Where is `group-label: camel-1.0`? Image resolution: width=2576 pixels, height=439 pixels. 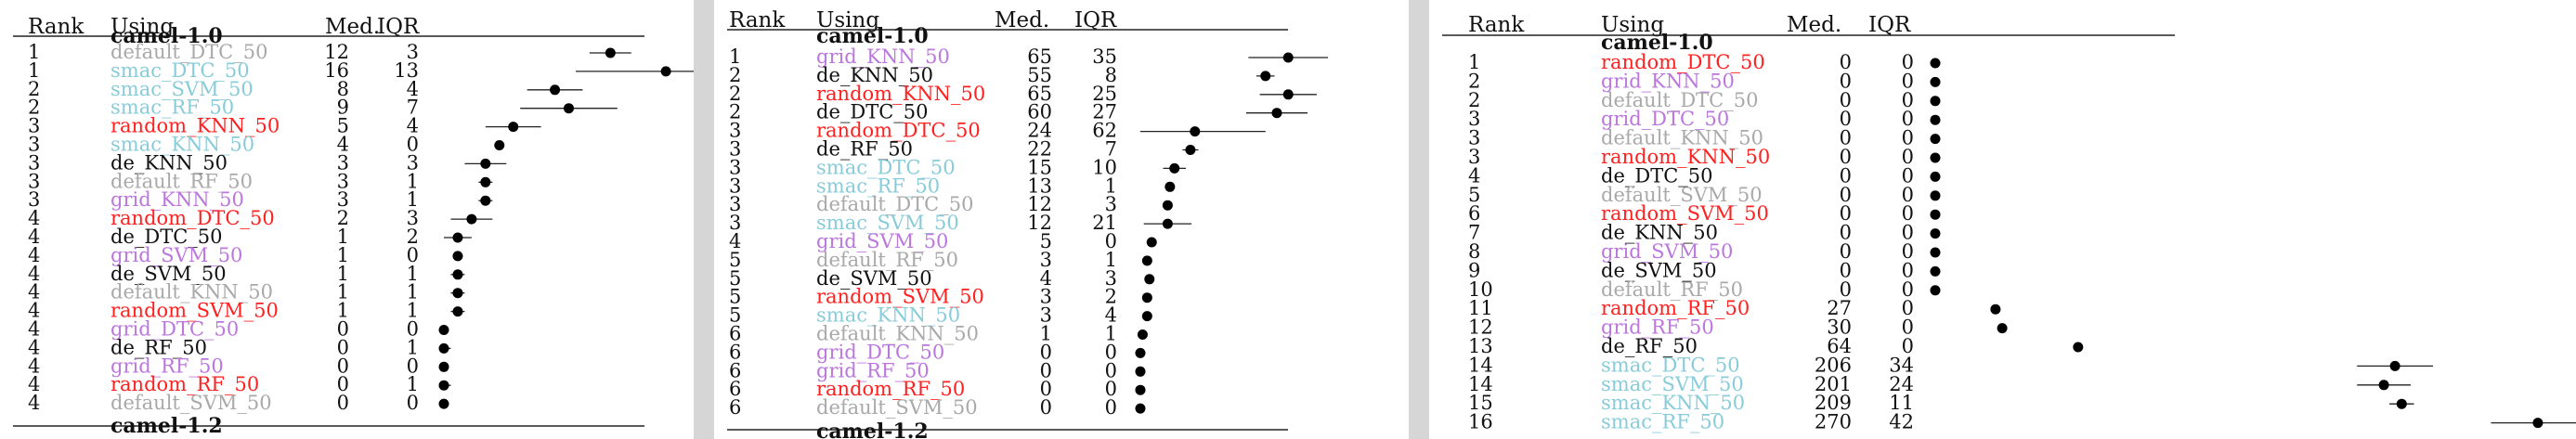
group-label: camel-1.0 is located at coordinates (1657, 43).